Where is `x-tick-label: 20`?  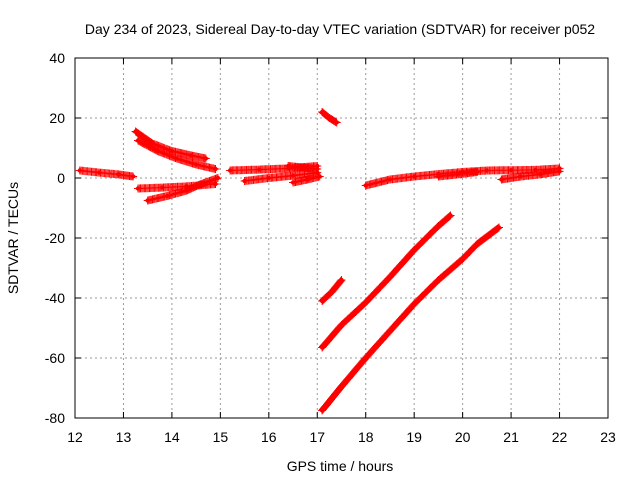 x-tick-label: 20 is located at coordinates (463, 437).